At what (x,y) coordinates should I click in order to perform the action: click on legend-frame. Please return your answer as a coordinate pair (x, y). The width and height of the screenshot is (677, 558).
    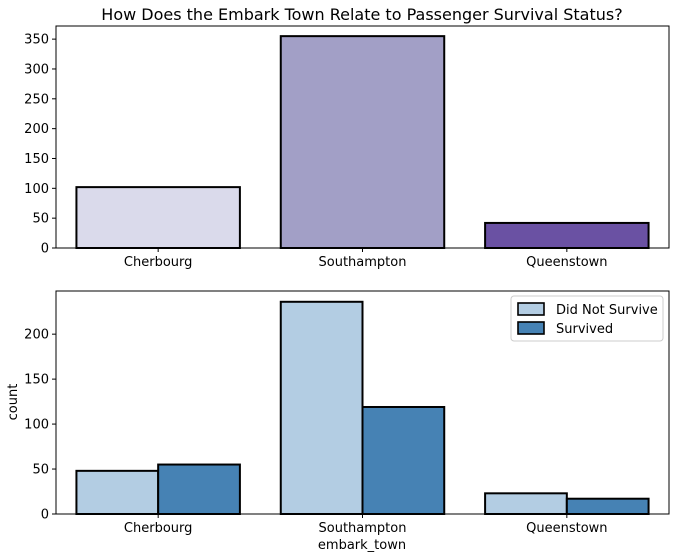
    Looking at the image, I should click on (587, 318).